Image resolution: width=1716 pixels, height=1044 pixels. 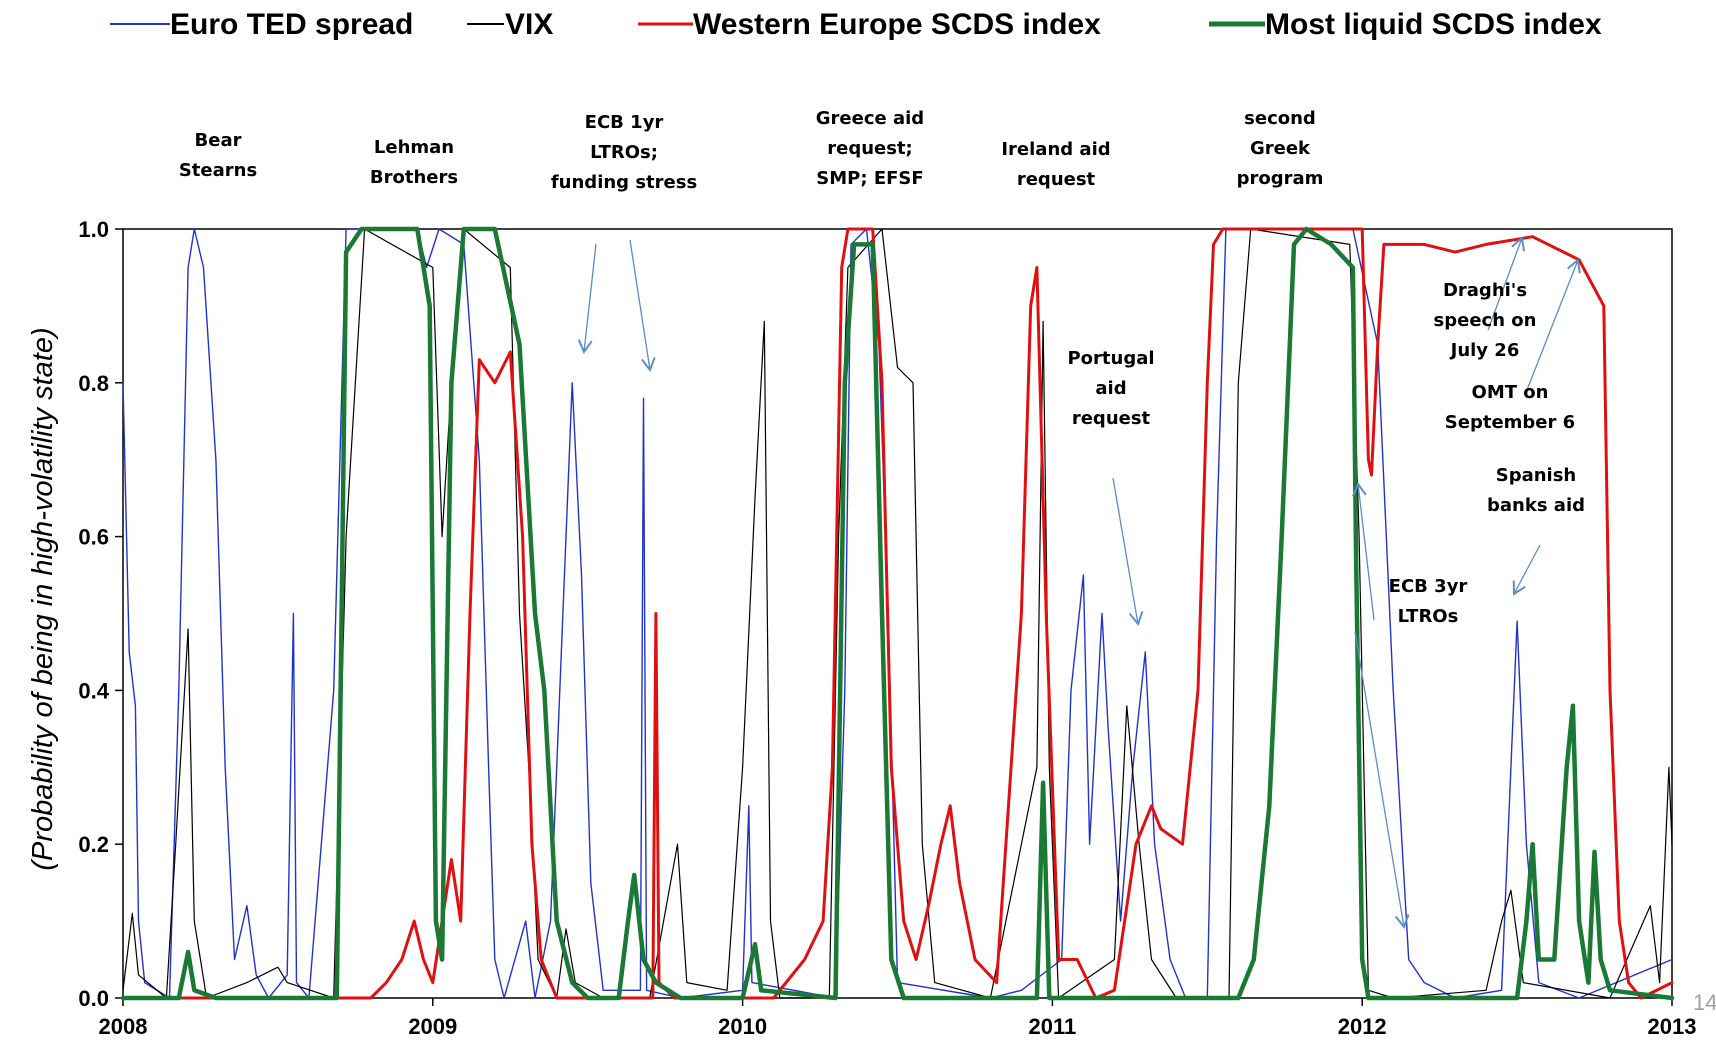 What do you see at coordinates (1280, 148) in the screenshot?
I see `annotation-text: Greek` at bounding box center [1280, 148].